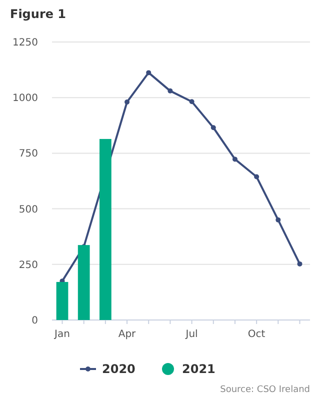  What do you see at coordinates (28, 210) in the screenshot?
I see `y-tick-label: 500` at bounding box center [28, 210].